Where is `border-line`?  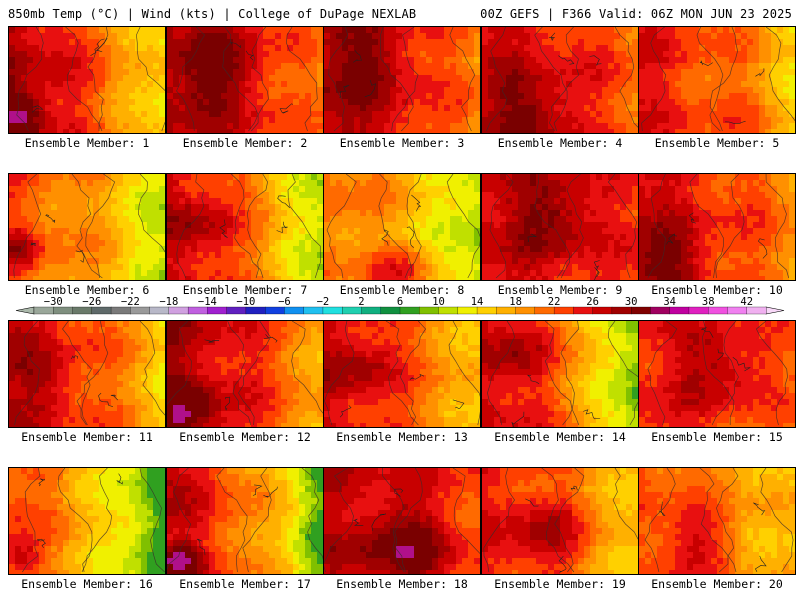 border-line is located at coordinates (410, 237).